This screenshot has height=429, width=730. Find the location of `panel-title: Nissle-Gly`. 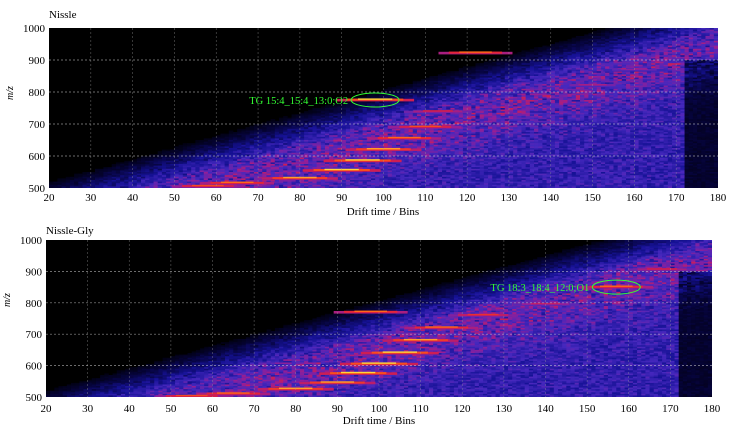

panel-title: Nissle-Gly is located at coordinates (70, 231).